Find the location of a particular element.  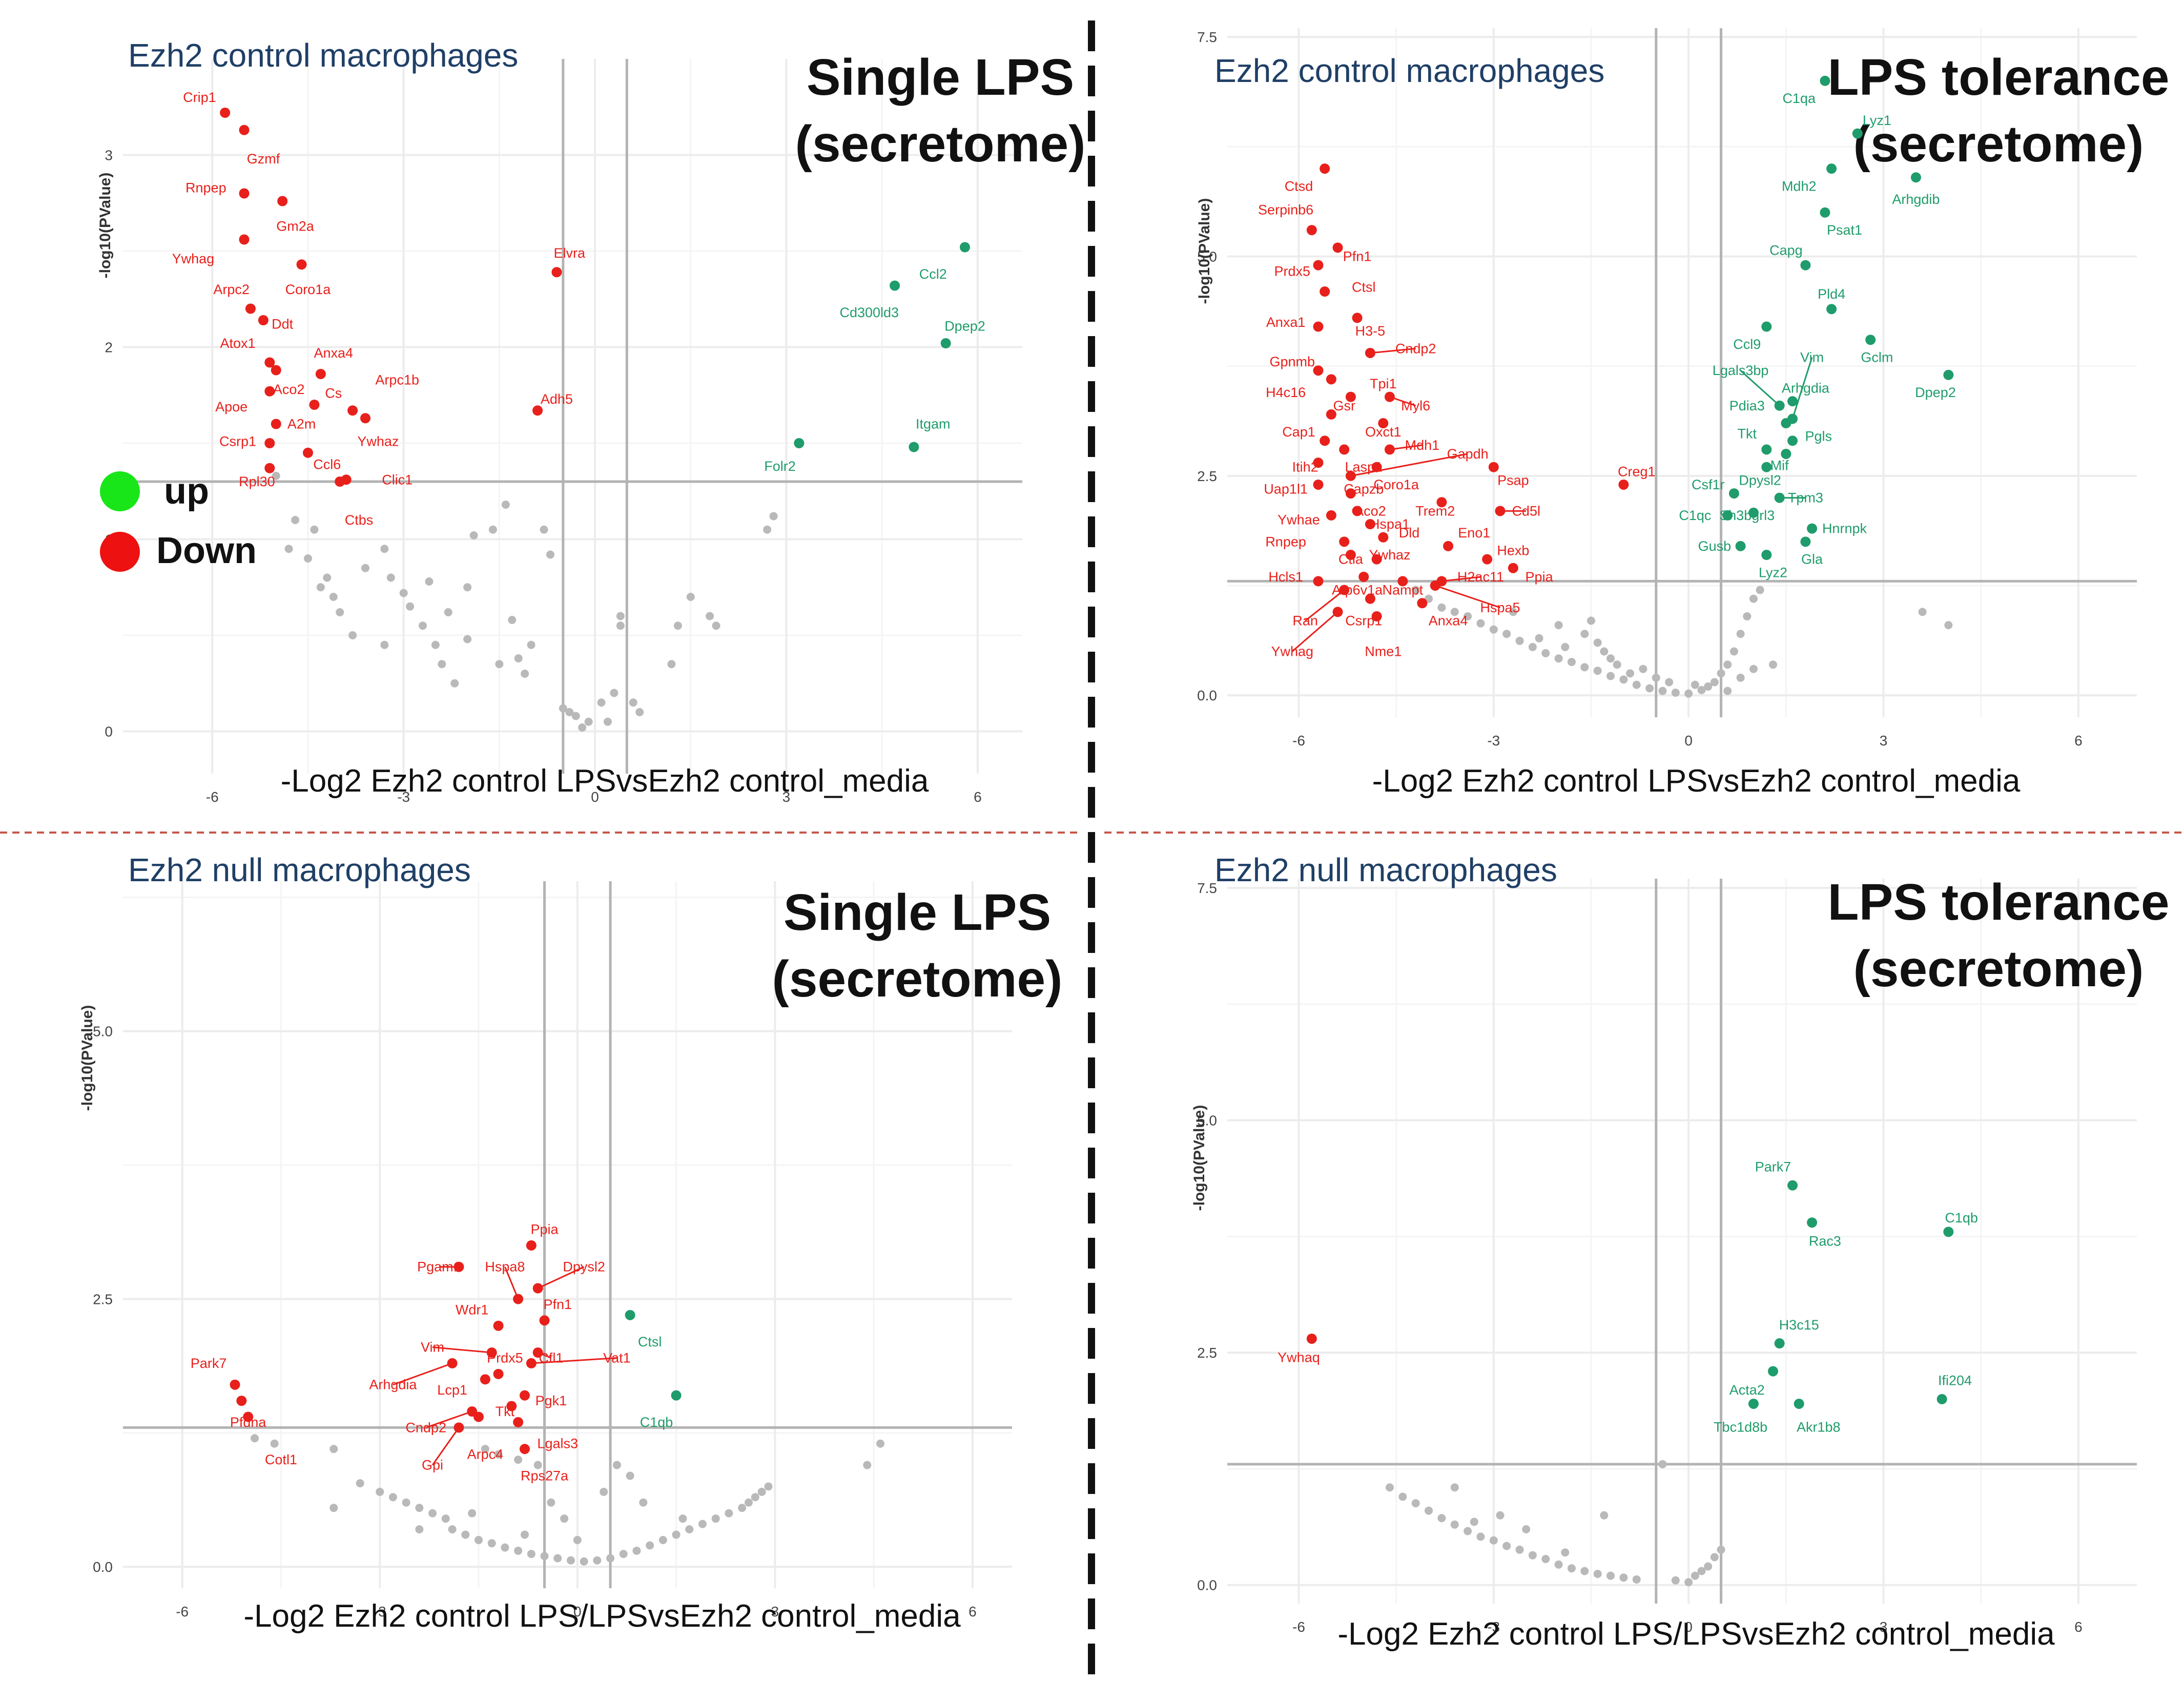

down-gene-label: Dld is located at coordinates (1409, 533).